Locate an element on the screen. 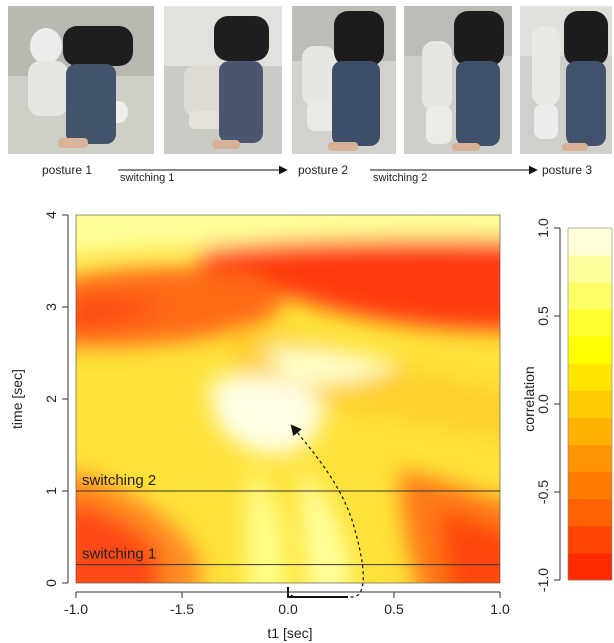 Image resolution: width=614 pixels, height=643 pixels. y-axis: 0 1 2 3 4 is located at coordinates (56, 399).